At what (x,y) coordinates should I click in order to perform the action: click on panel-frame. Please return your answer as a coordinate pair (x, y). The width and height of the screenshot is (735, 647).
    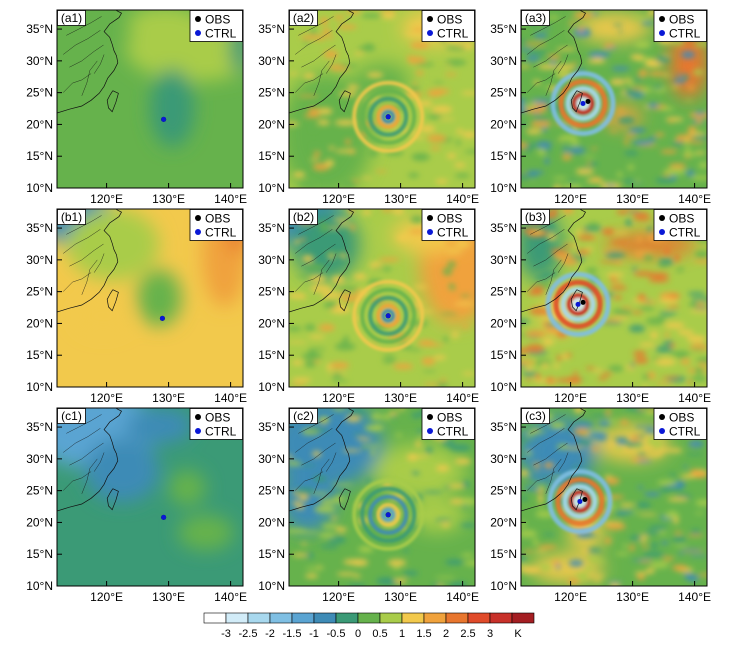
    Looking at the image, I should click on (382, 99).